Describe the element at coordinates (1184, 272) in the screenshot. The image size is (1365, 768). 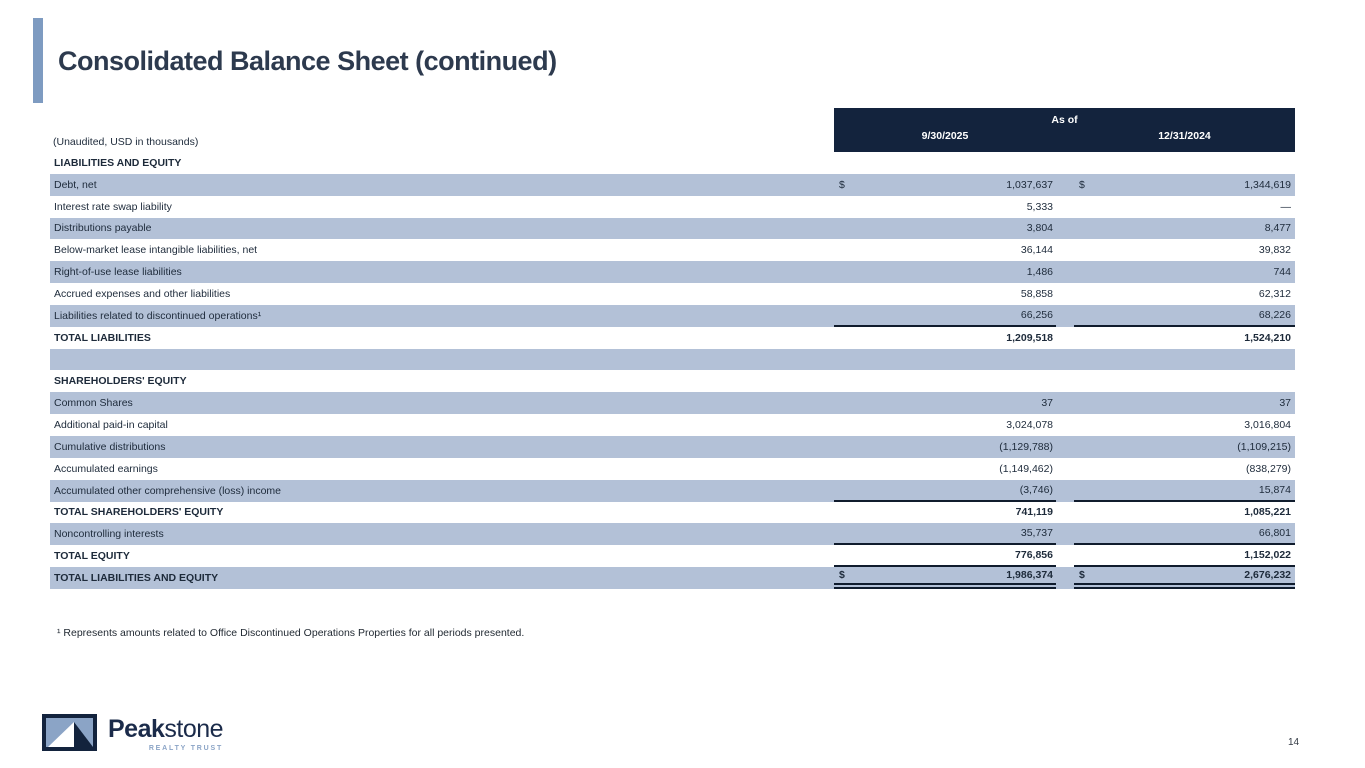
I see `value-cell: 744` at that location.